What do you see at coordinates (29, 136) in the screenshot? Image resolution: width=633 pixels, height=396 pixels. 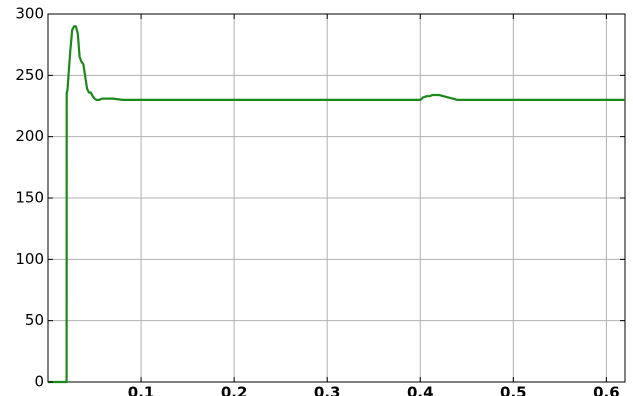 I see `y-tick-label: 200` at bounding box center [29, 136].